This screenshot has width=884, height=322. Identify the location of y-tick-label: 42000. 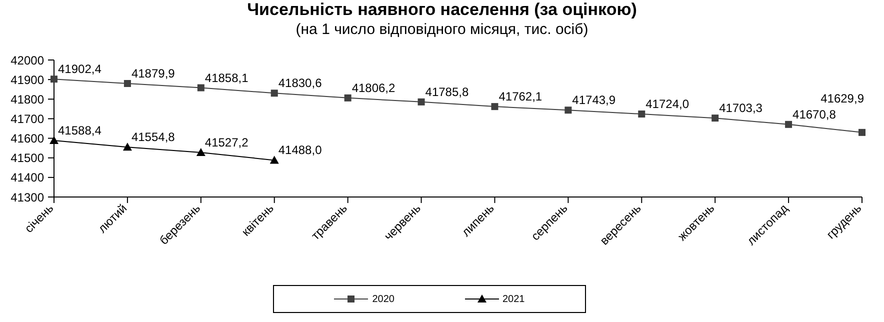
(27, 60).